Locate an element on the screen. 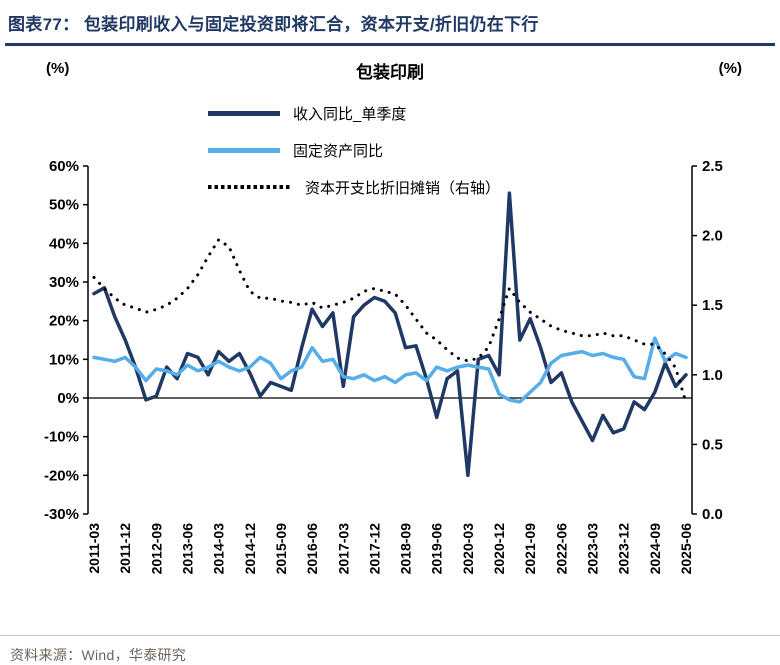 The width and height of the screenshot is (780, 665). left-axis-tick-label: -20% is located at coordinates (61, 475).